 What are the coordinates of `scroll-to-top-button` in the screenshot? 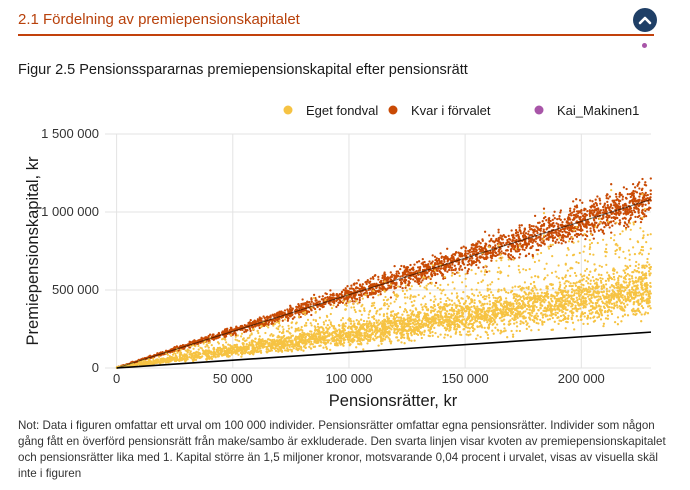 It's located at (645, 20).